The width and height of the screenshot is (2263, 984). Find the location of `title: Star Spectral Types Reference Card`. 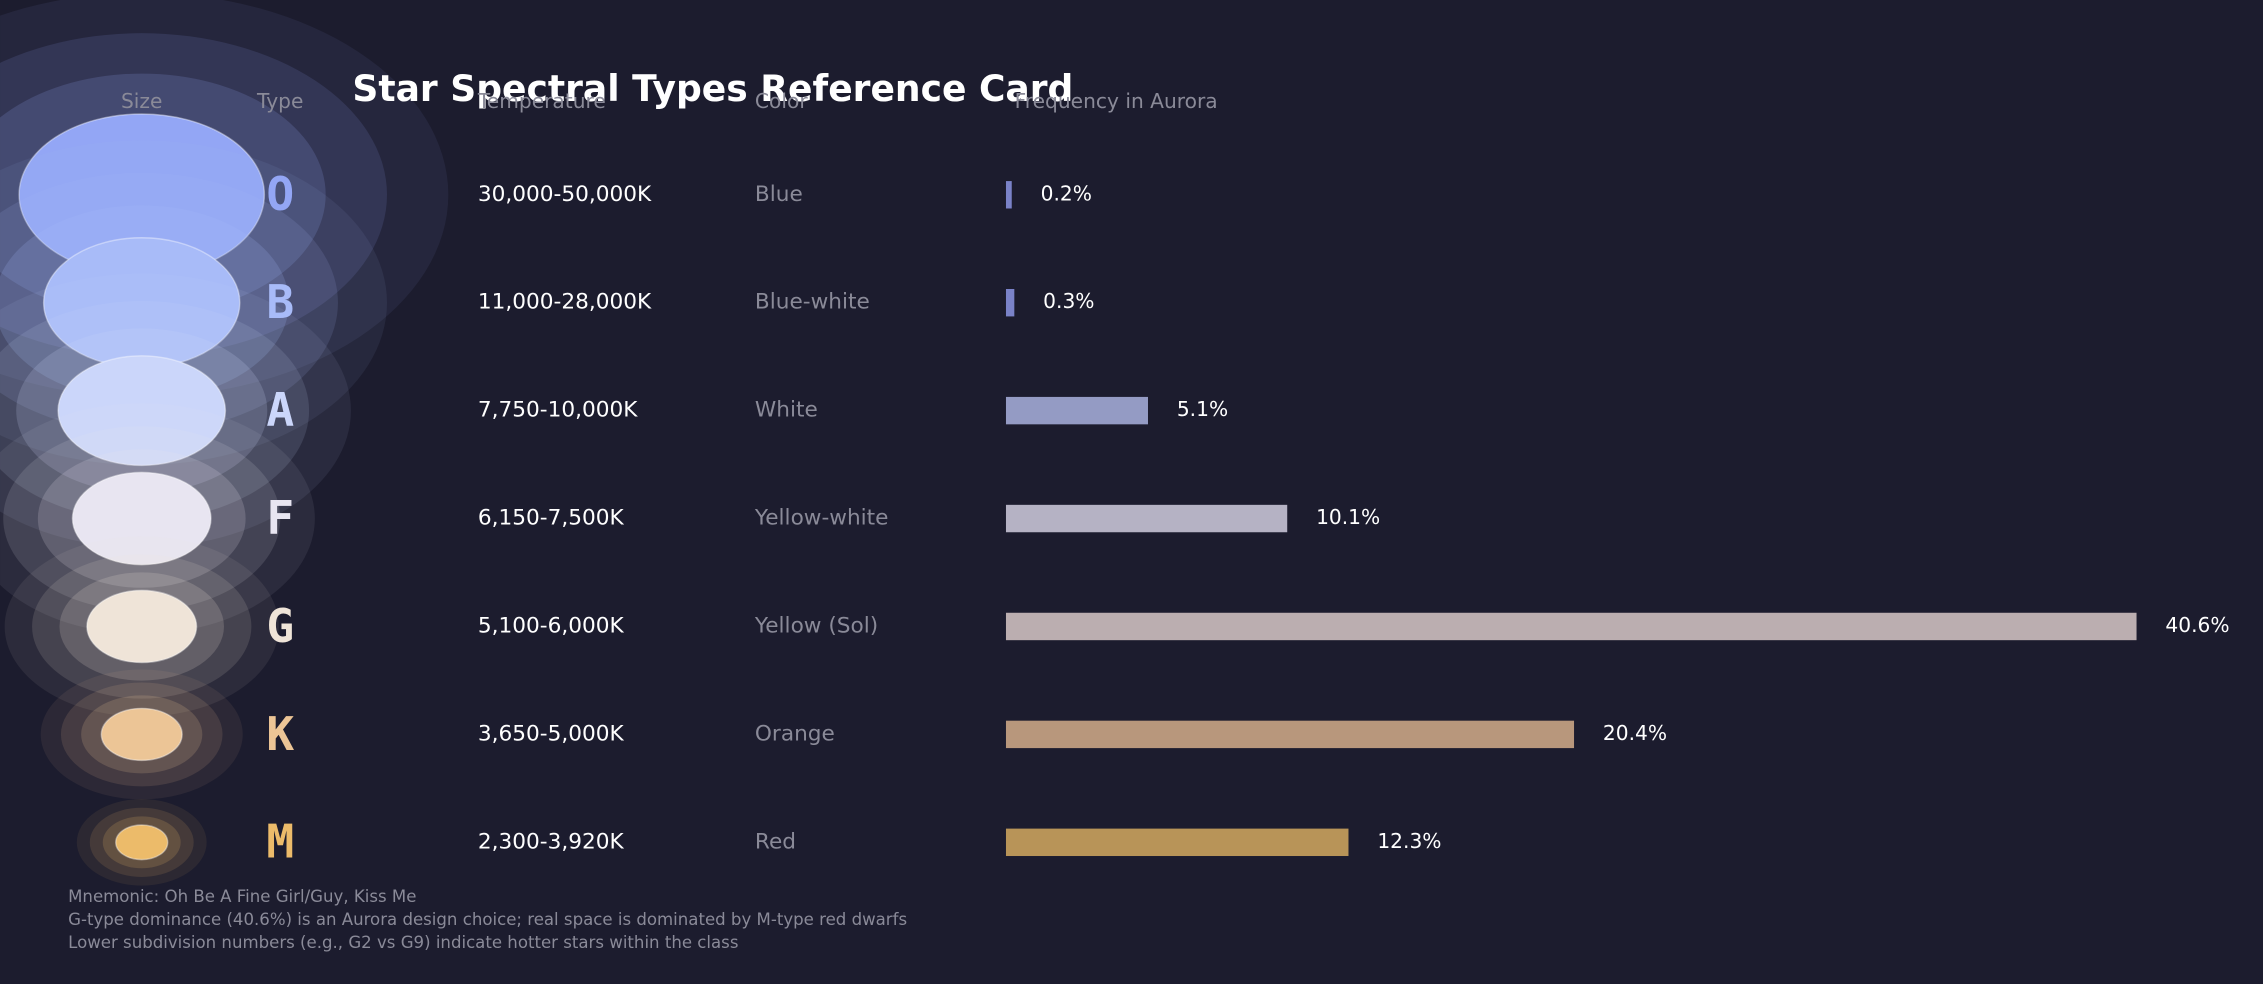

title: Star Spectral Types Reference Card is located at coordinates (712, 89).